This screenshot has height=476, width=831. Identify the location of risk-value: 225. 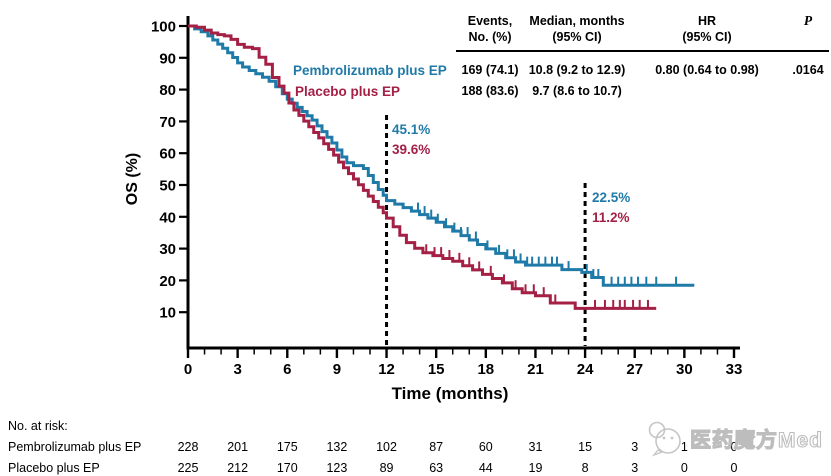
(188, 468).